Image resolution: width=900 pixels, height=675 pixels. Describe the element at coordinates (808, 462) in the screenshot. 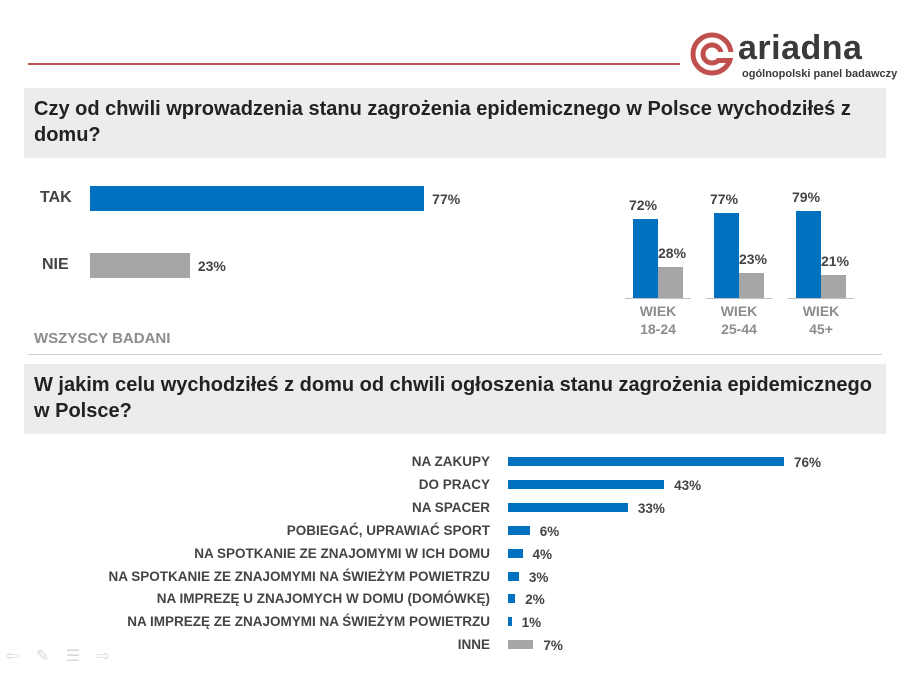

I see `reason-value-label: 76%` at that location.